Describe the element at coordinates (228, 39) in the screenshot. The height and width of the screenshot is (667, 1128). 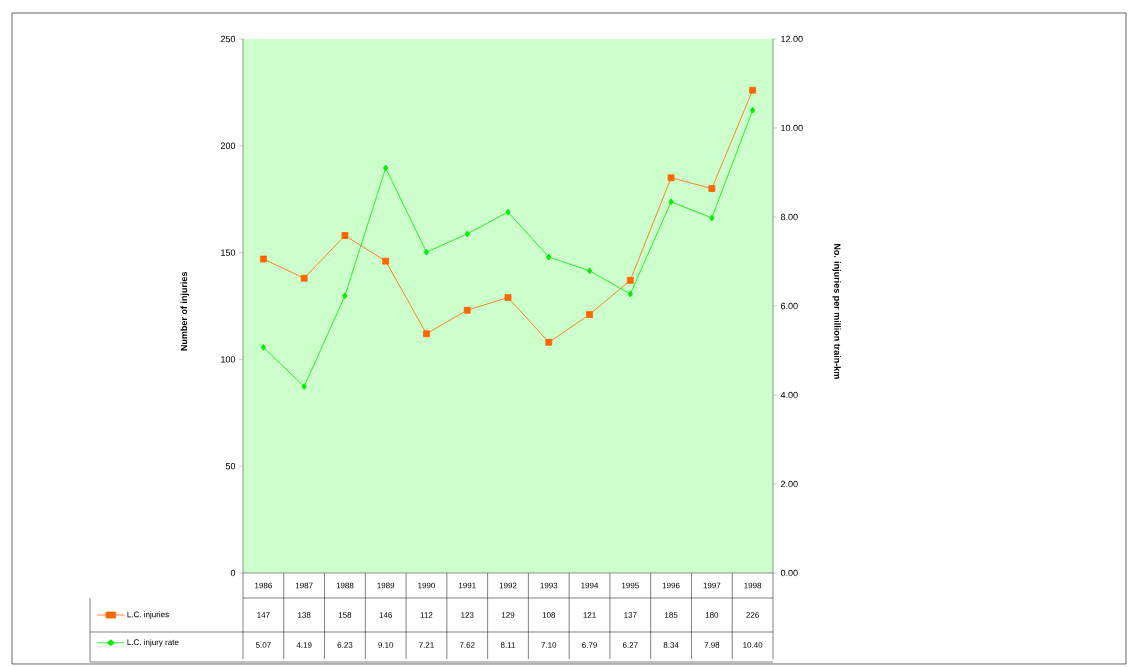
I see `y-tick-label: 250` at that location.